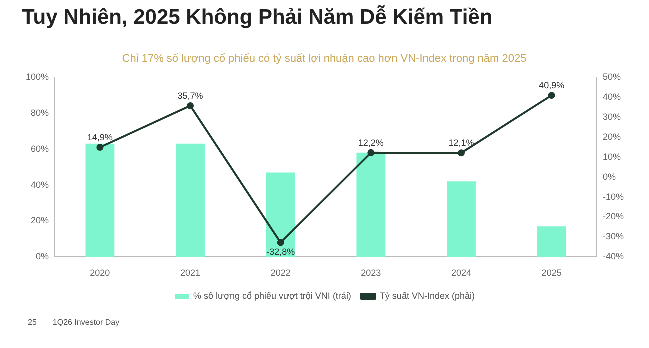 The height and width of the screenshot is (348, 649). What do you see at coordinates (461, 273) in the screenshot?
I see `x-tick-label: 2024` at bounding box center [461, 273].